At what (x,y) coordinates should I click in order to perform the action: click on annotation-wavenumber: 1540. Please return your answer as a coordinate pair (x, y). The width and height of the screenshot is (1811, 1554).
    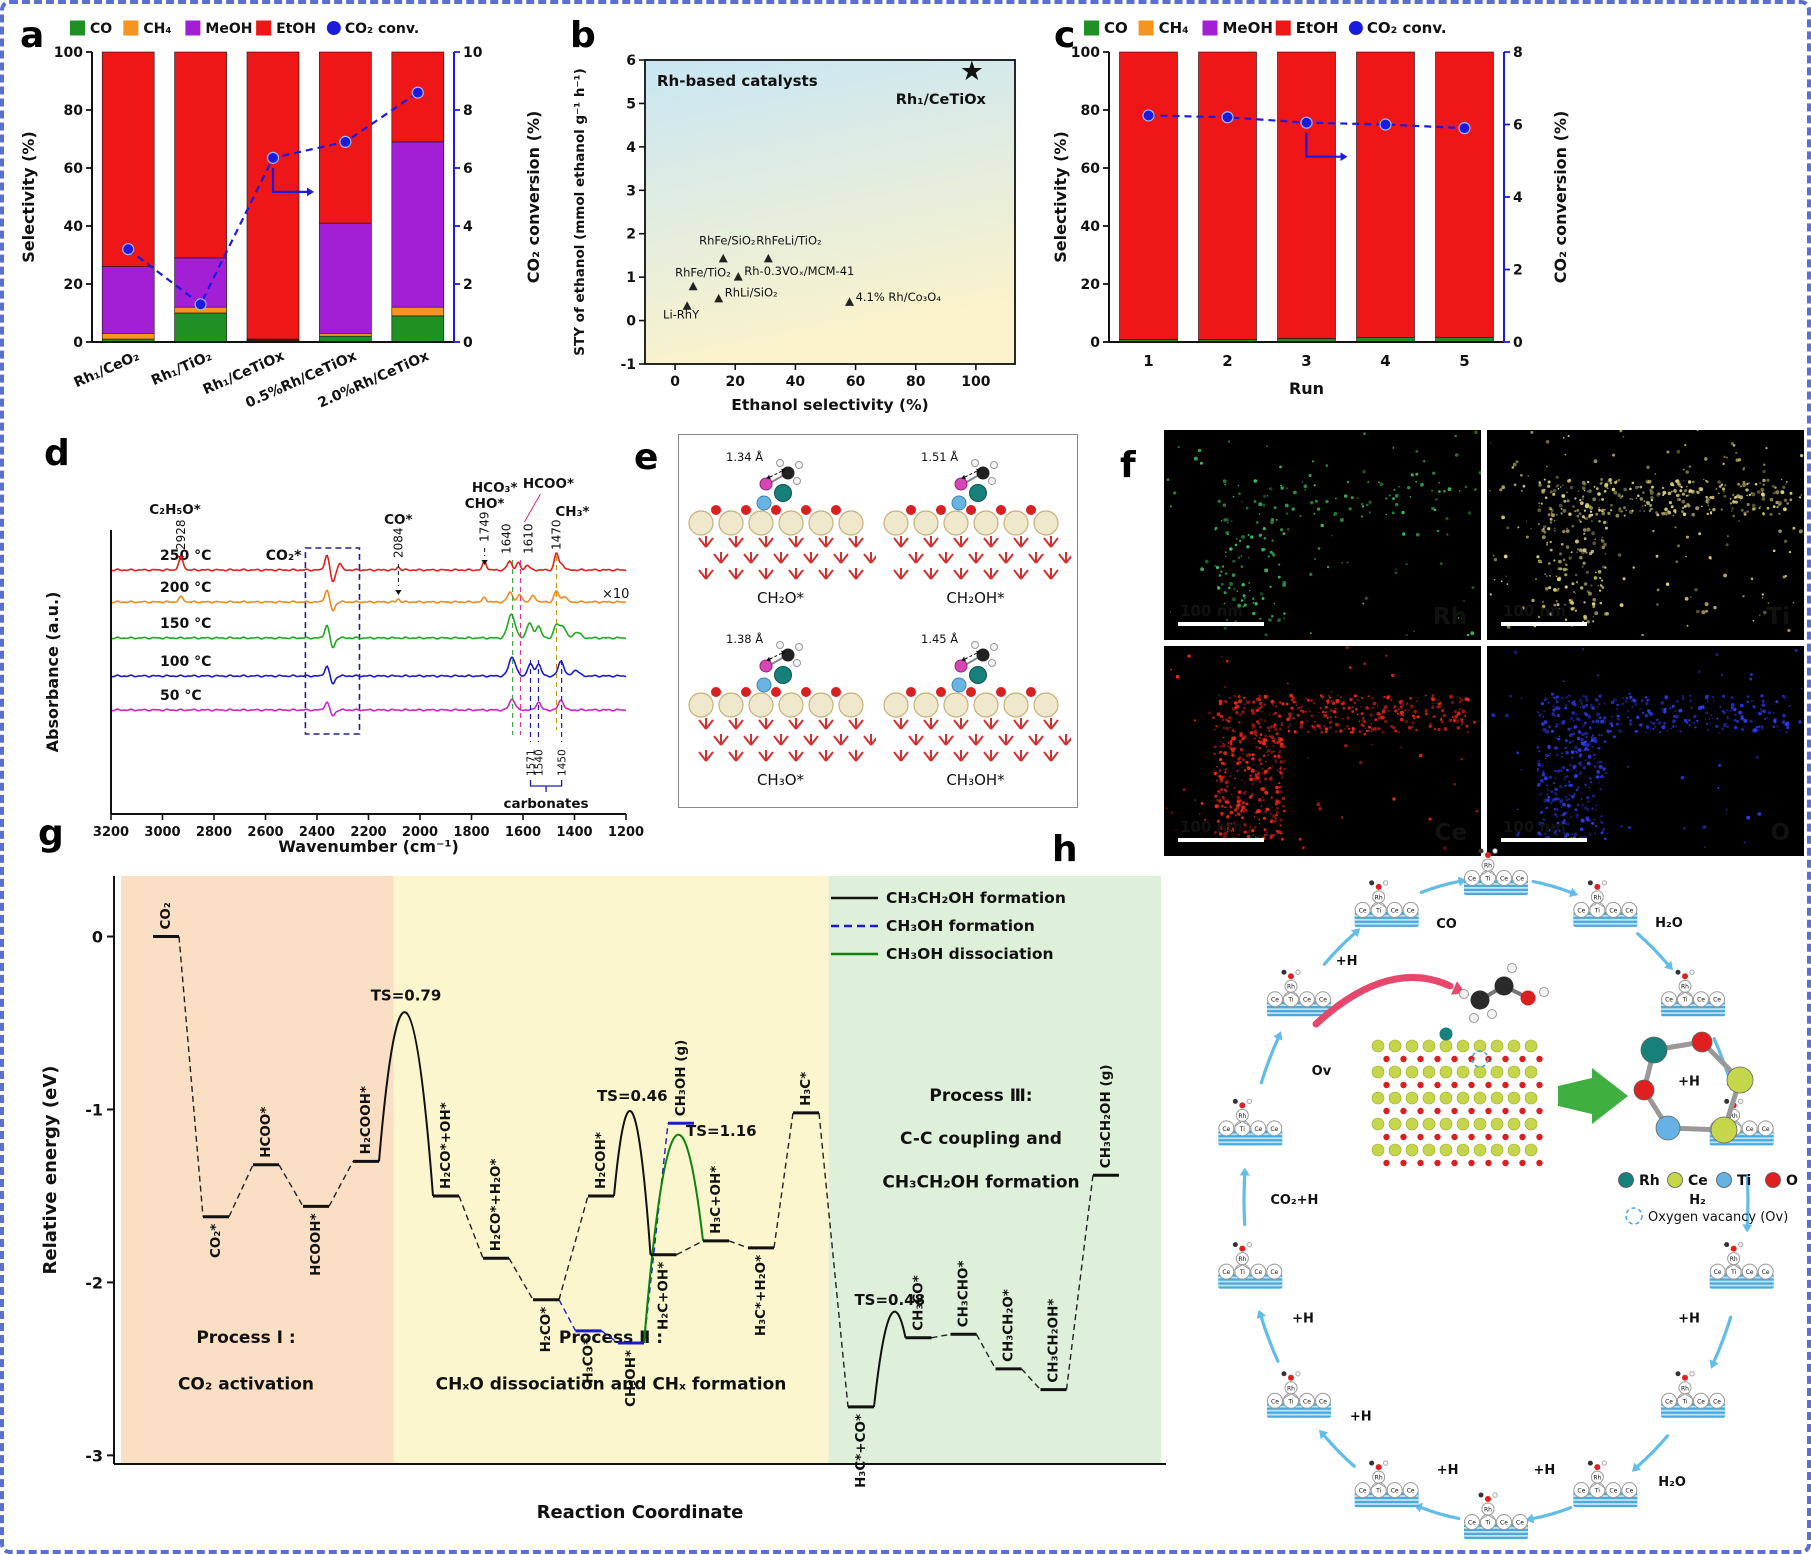
    Looking at the image, I should click on (539, 762).